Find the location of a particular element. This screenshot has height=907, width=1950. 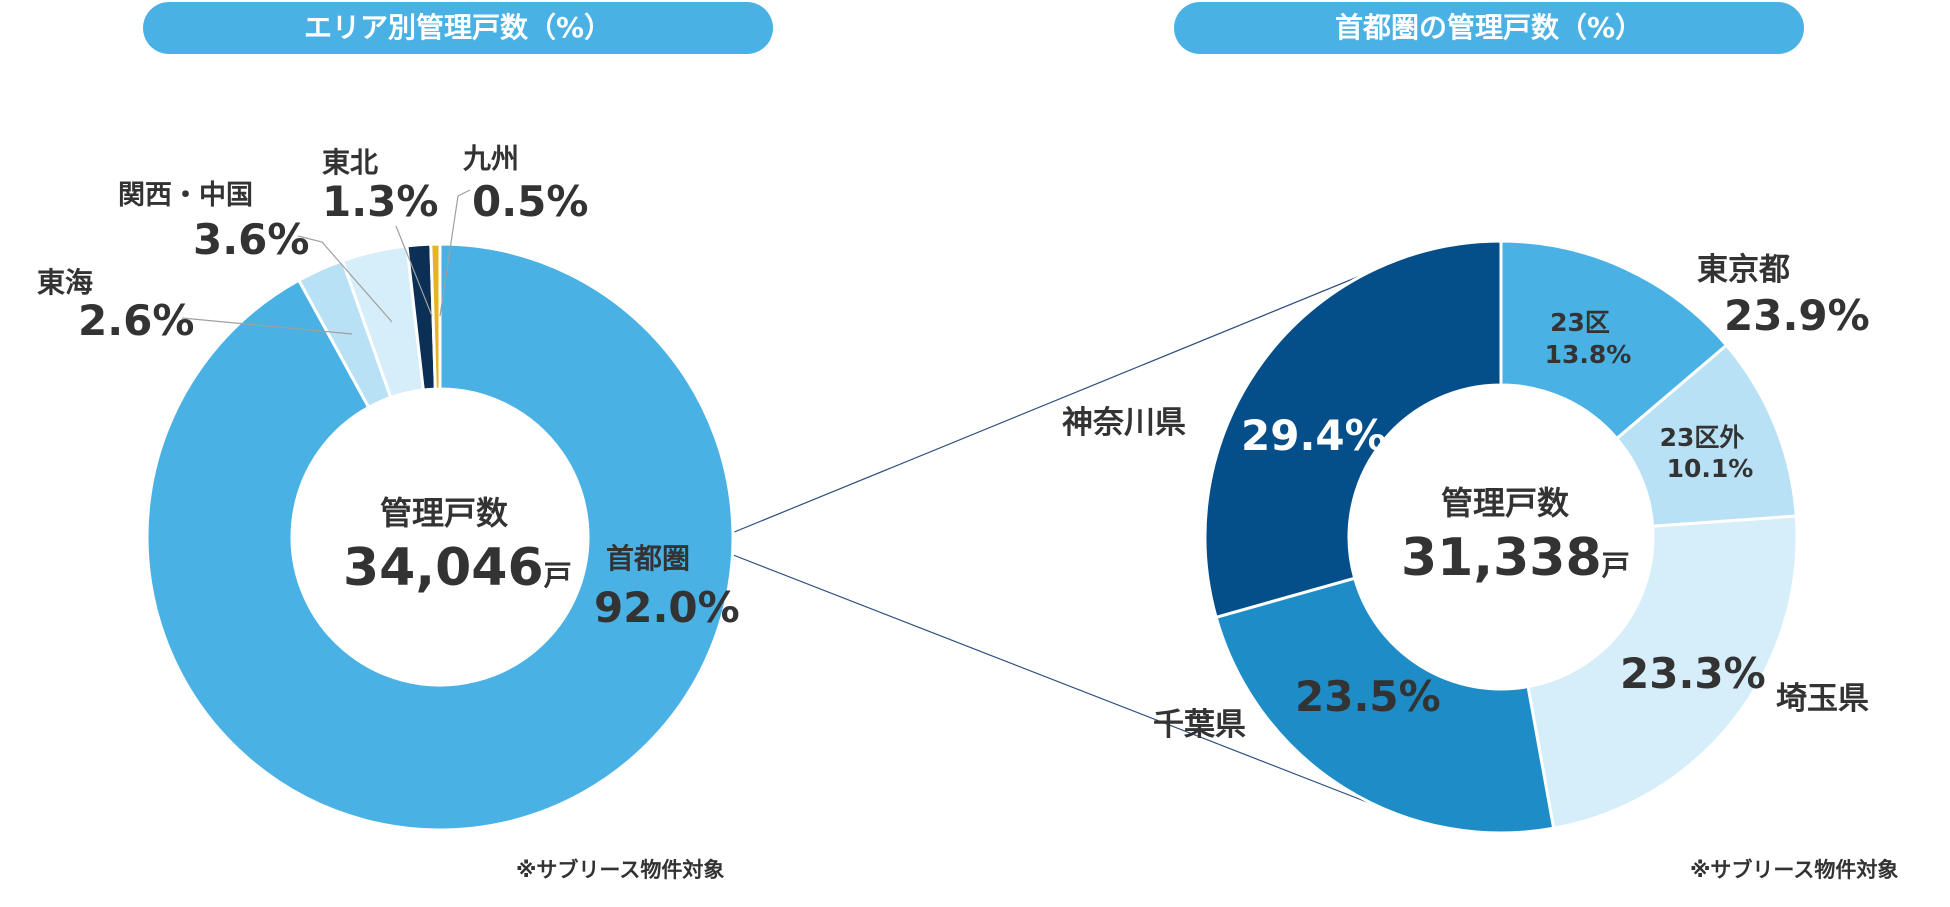

label-tokai-name: 東海 is located at coordinates (65, 282).